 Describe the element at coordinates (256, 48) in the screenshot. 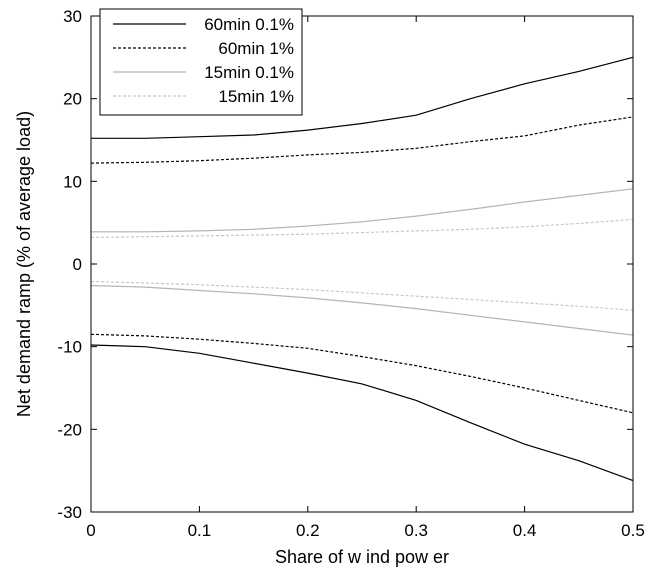

I see `legend-label-2: 60min 1%` at that location.